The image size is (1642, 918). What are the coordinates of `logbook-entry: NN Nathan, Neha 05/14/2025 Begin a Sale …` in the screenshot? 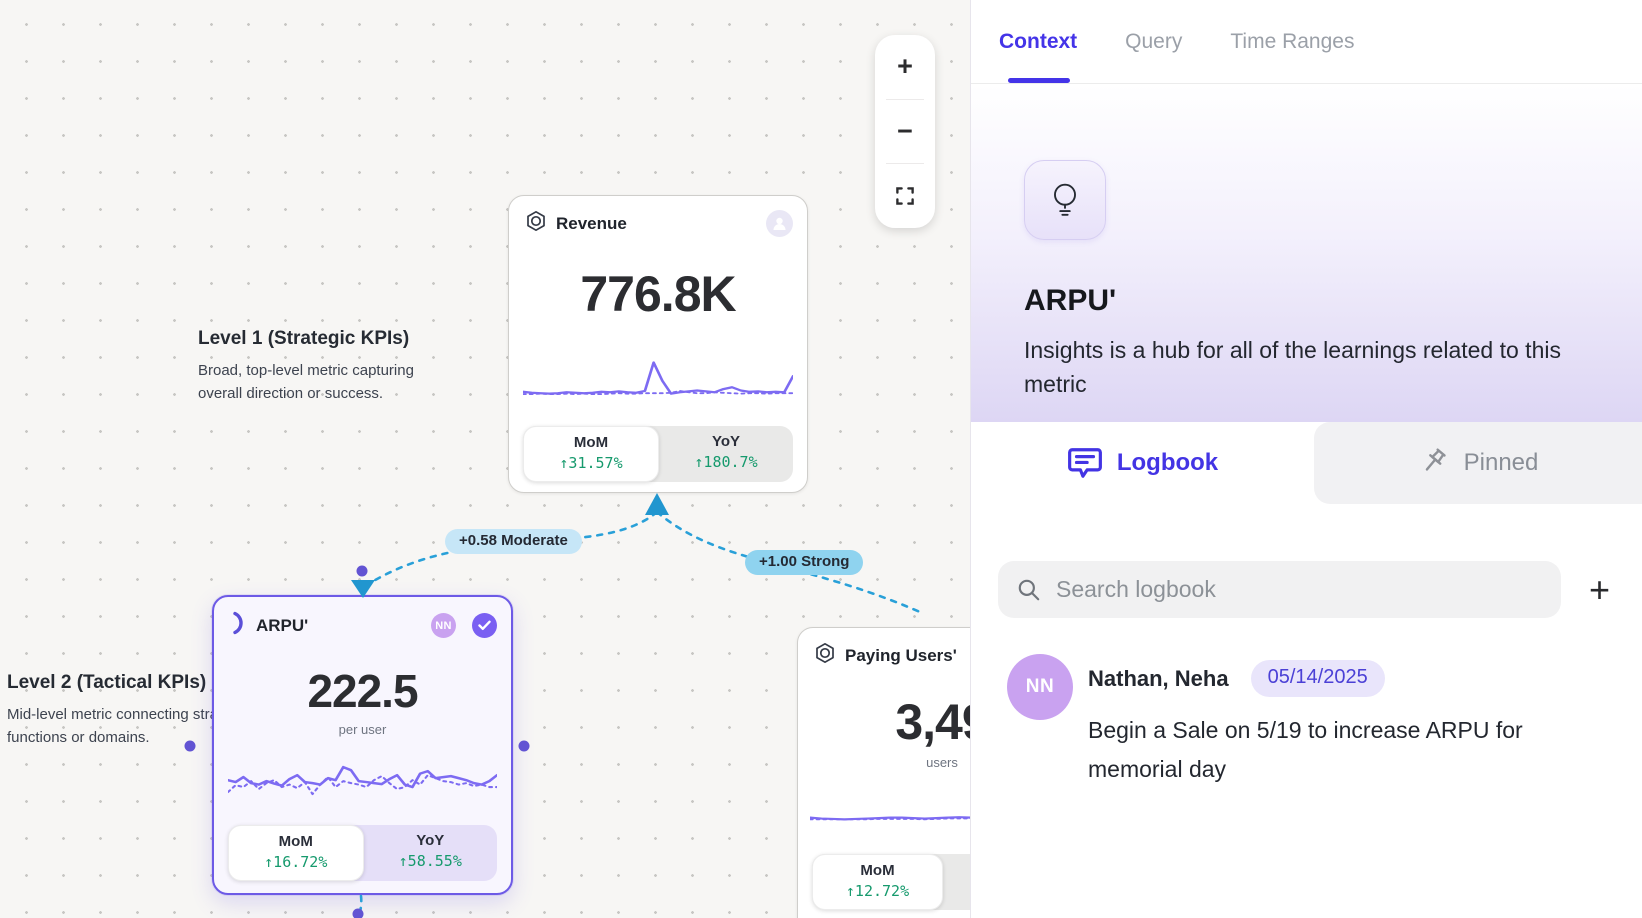 It's located at (1309, 721).